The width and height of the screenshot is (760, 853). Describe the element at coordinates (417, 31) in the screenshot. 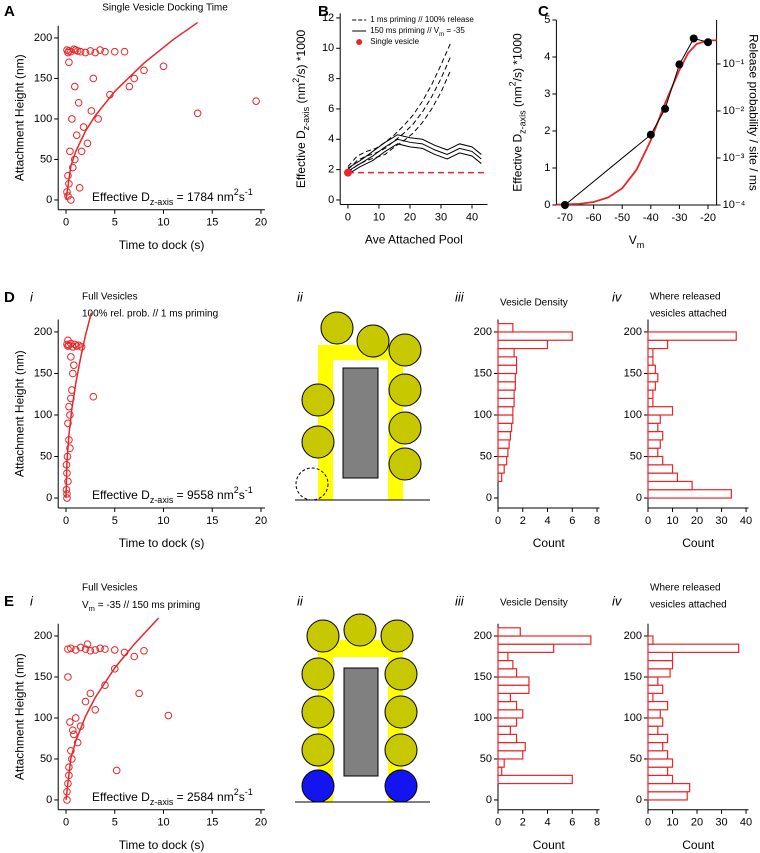

I see `legend-label: 150 ms priming // Vm = -35` at that location.